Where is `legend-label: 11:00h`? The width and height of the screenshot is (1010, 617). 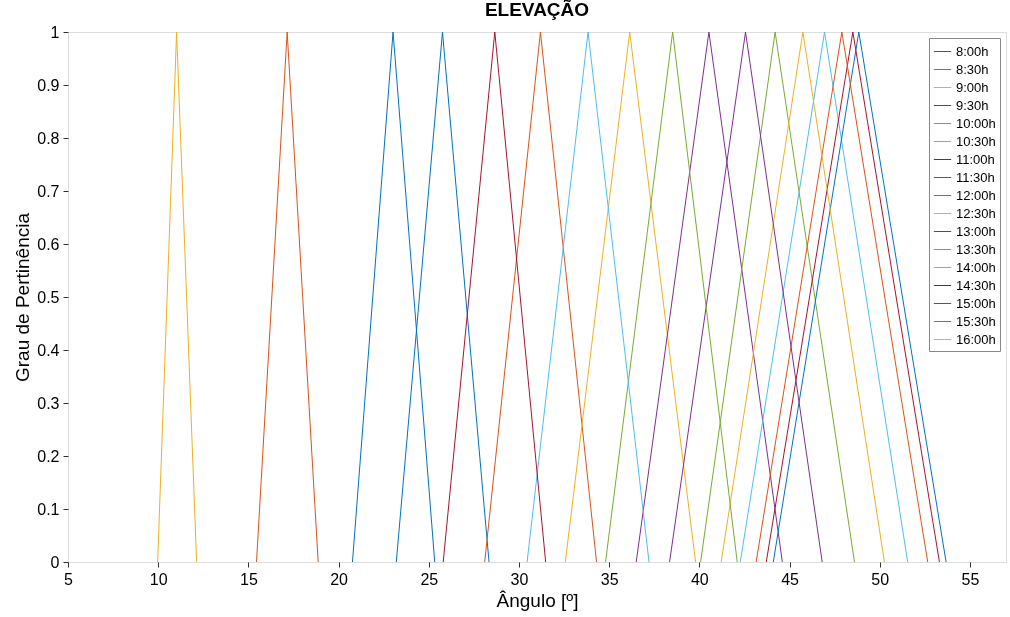
legend-label: 11:00h is located at coordinates (975, 159).